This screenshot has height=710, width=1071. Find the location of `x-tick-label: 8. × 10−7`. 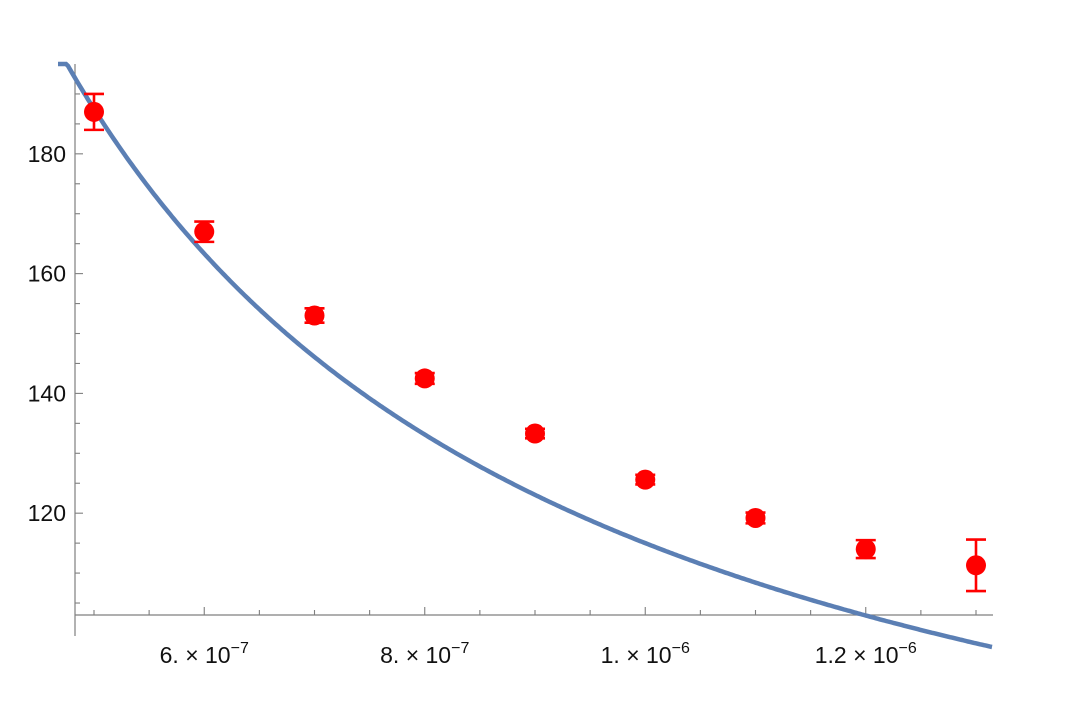

x-tick-label: 8. × 10−7 is located at coordinates (424, 654).